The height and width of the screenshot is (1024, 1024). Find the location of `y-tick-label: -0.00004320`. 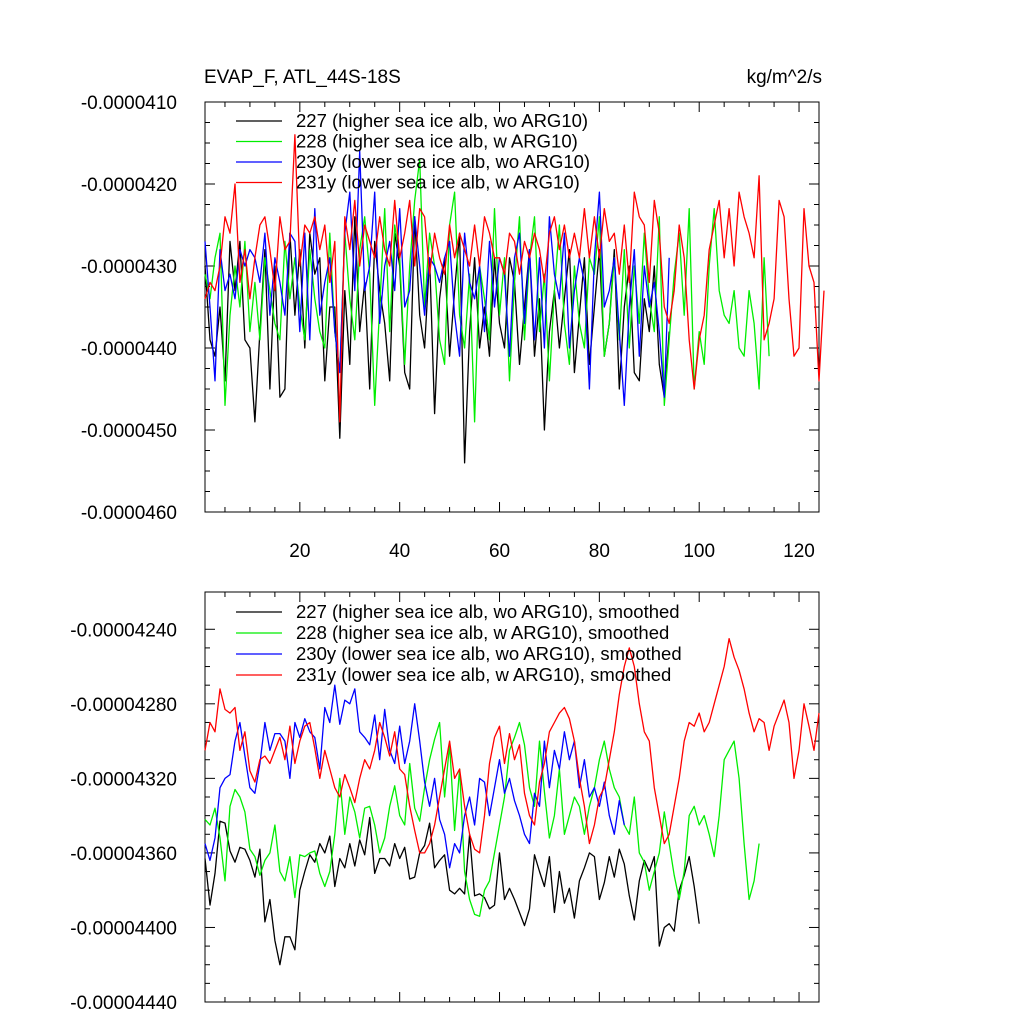

y-tick-label: -0.00004320 is located at coordinates (123, 779).